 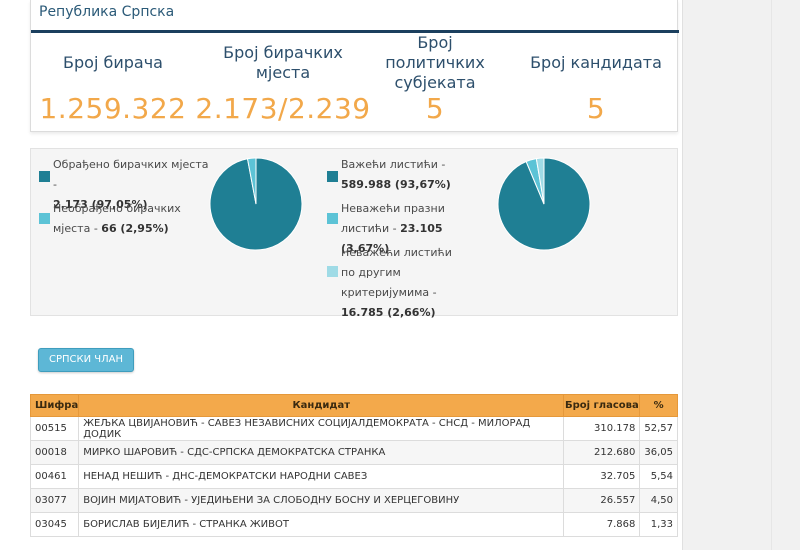 What do you see at coordinates (54, 476) in the screenshot?
I see `cell-code: 00461` at bounding box center [54, 476].